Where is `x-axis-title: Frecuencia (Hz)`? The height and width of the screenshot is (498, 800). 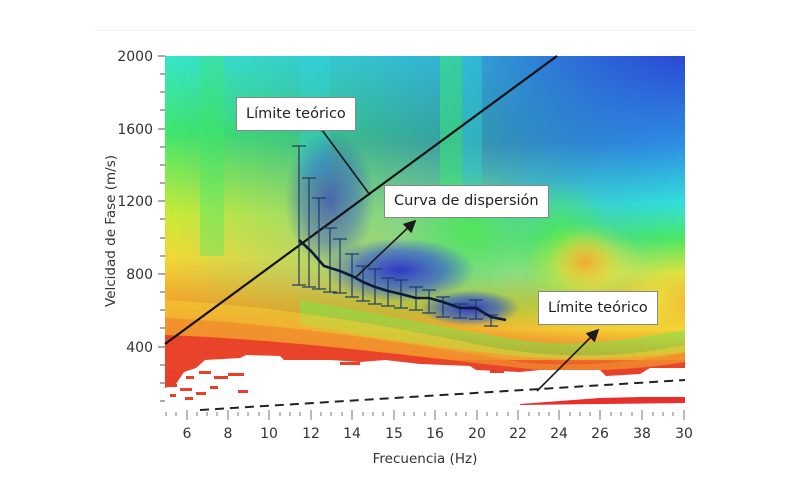 x-axis-title: Frecuencia (Hz) is located at coordinates (425, 459).